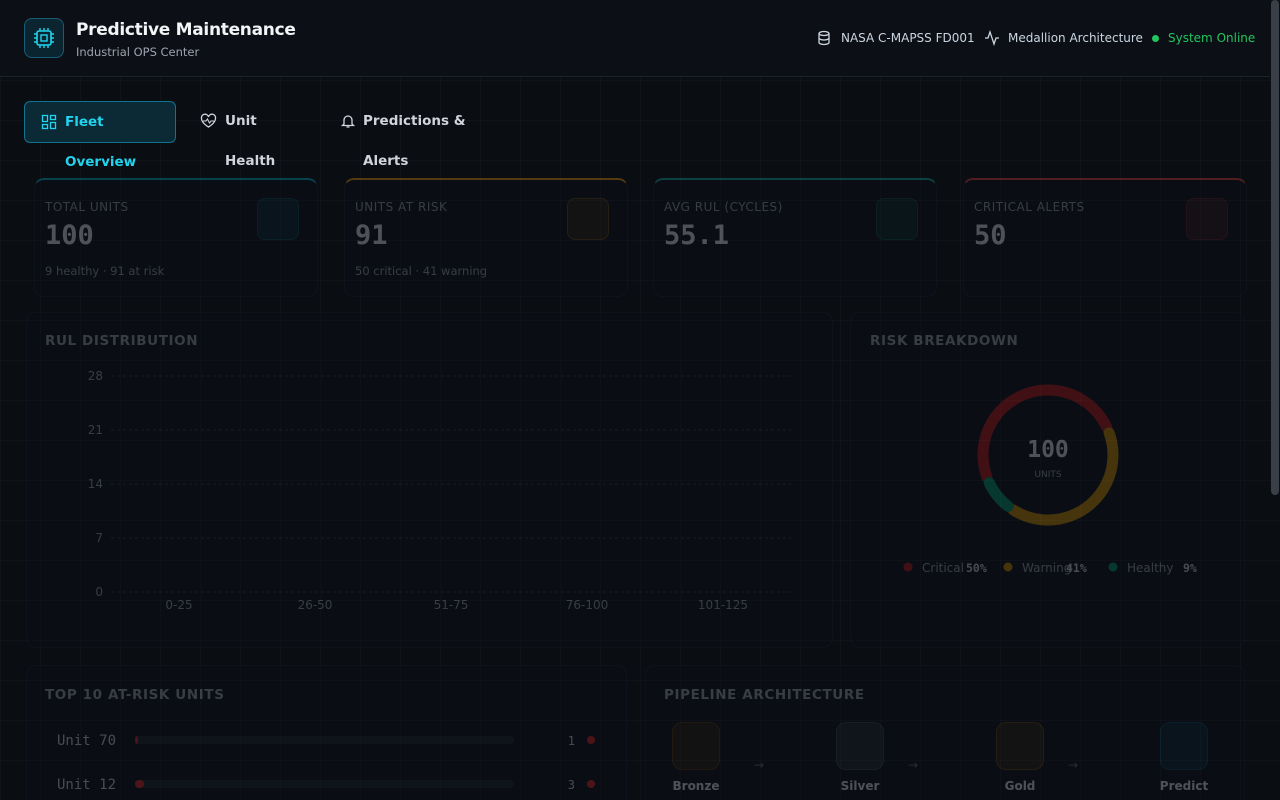 This screenshot has height=800, width=1280. Describe the element at coordinates (992, 38) in the screenshot. I see `activity-icon` at that location.